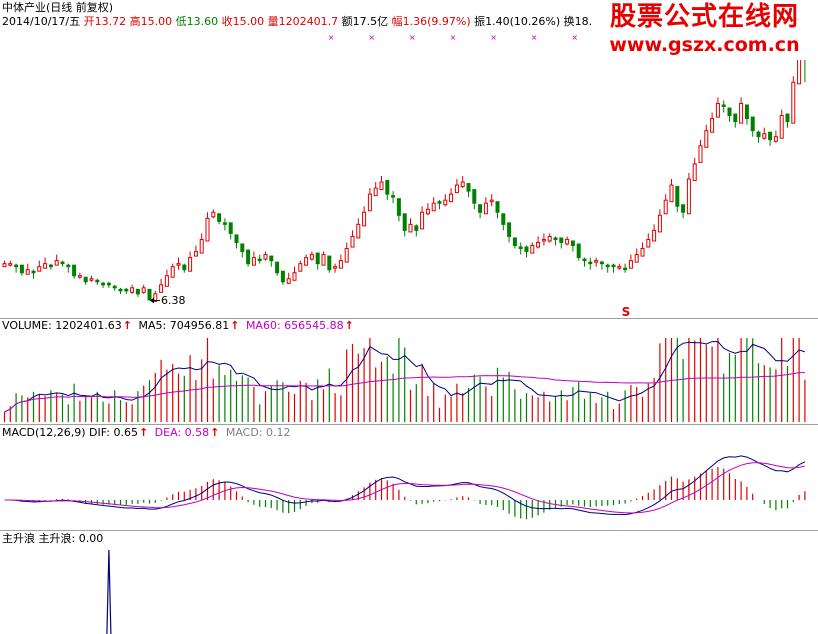  What do you see at coordinates (52, 539) in the screenshot?
I see `wave-legend: 主升浪 主升浪: 0.00` at bounding box center [52, 539].